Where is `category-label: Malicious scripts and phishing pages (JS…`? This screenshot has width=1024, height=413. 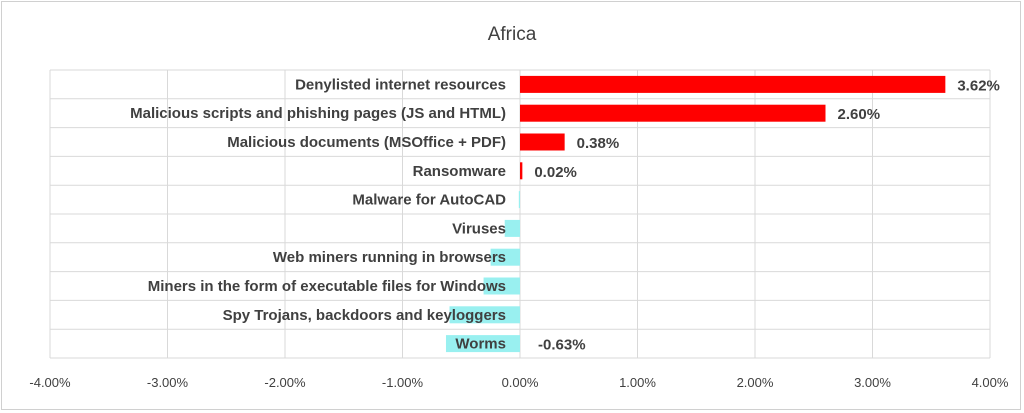
category-label: Malicious scripts and phishing pages (JS… is located at coordinates (318, 113).